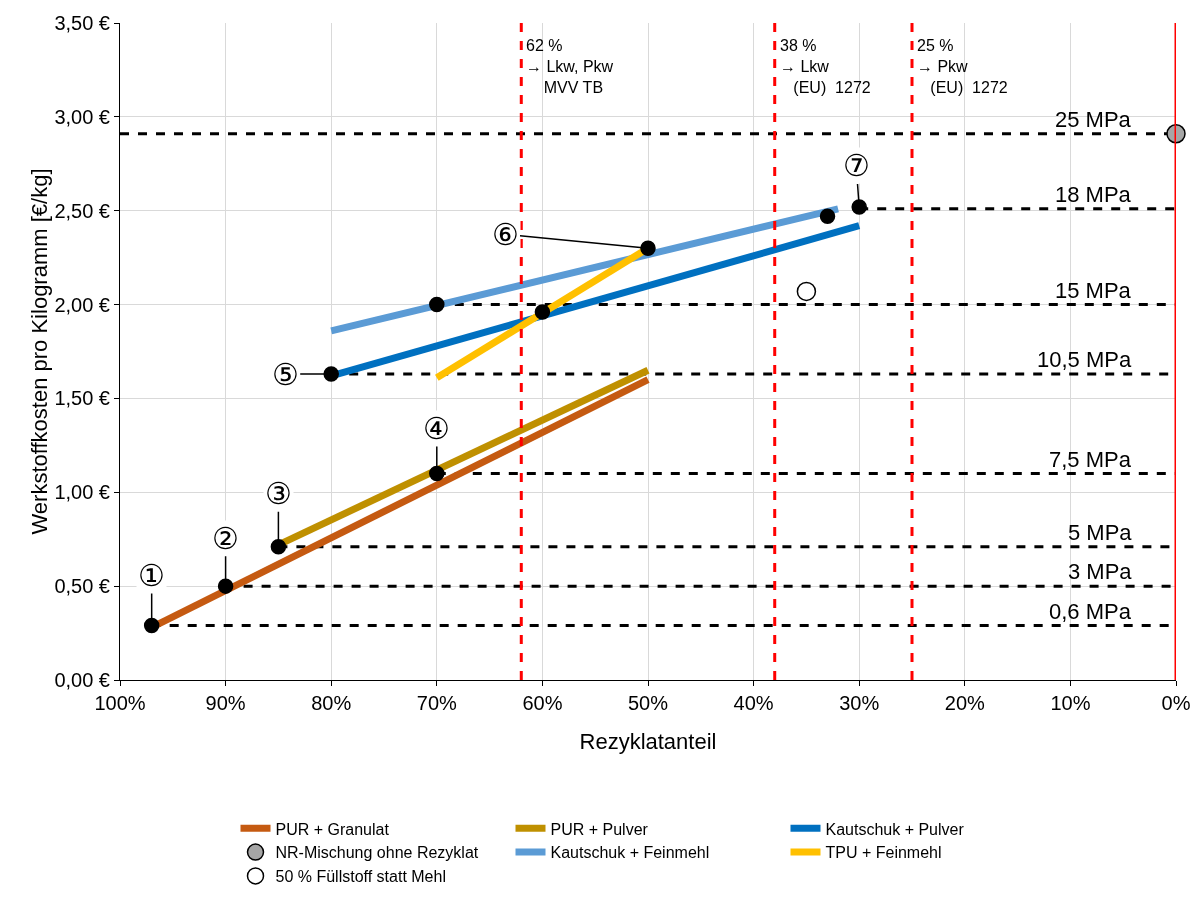 The image size is (1203, 906). Describe the element at coordinates (332, 829) in the screenshot. I see `legend-label: PUR + Granulat` at that location.